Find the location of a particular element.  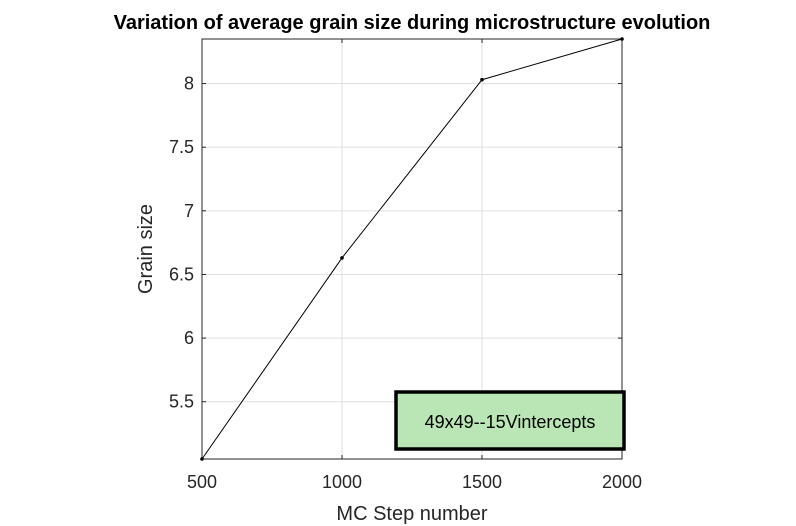

y-axis-label: Grain size is located at coordinates (146, 249).